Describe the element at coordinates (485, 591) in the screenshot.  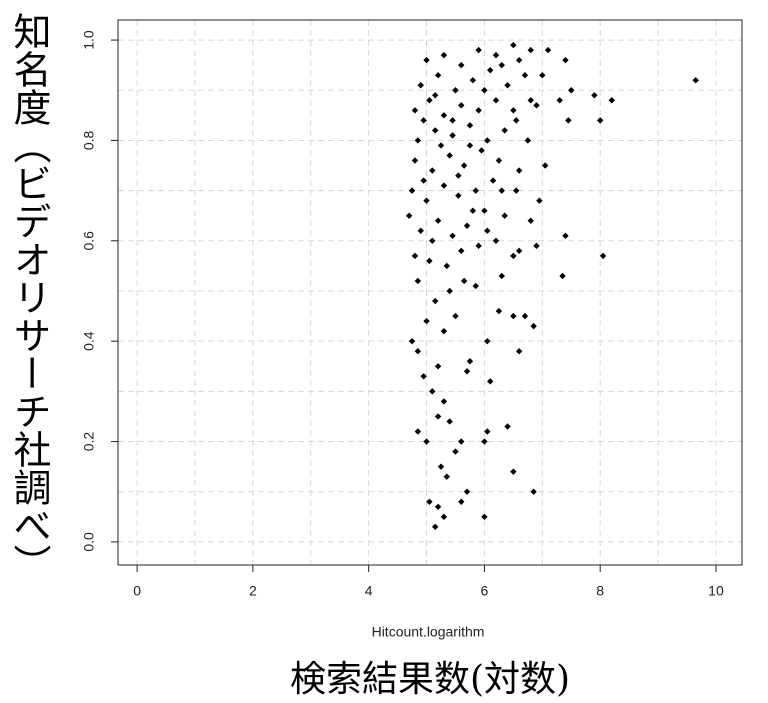
I see `x-tick-label: 6` at that location.